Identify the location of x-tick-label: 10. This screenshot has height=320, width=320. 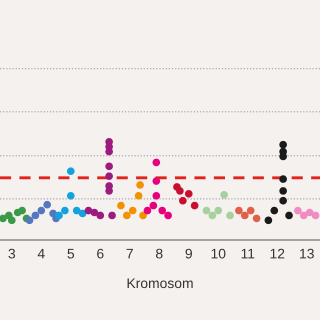
(219, 253).